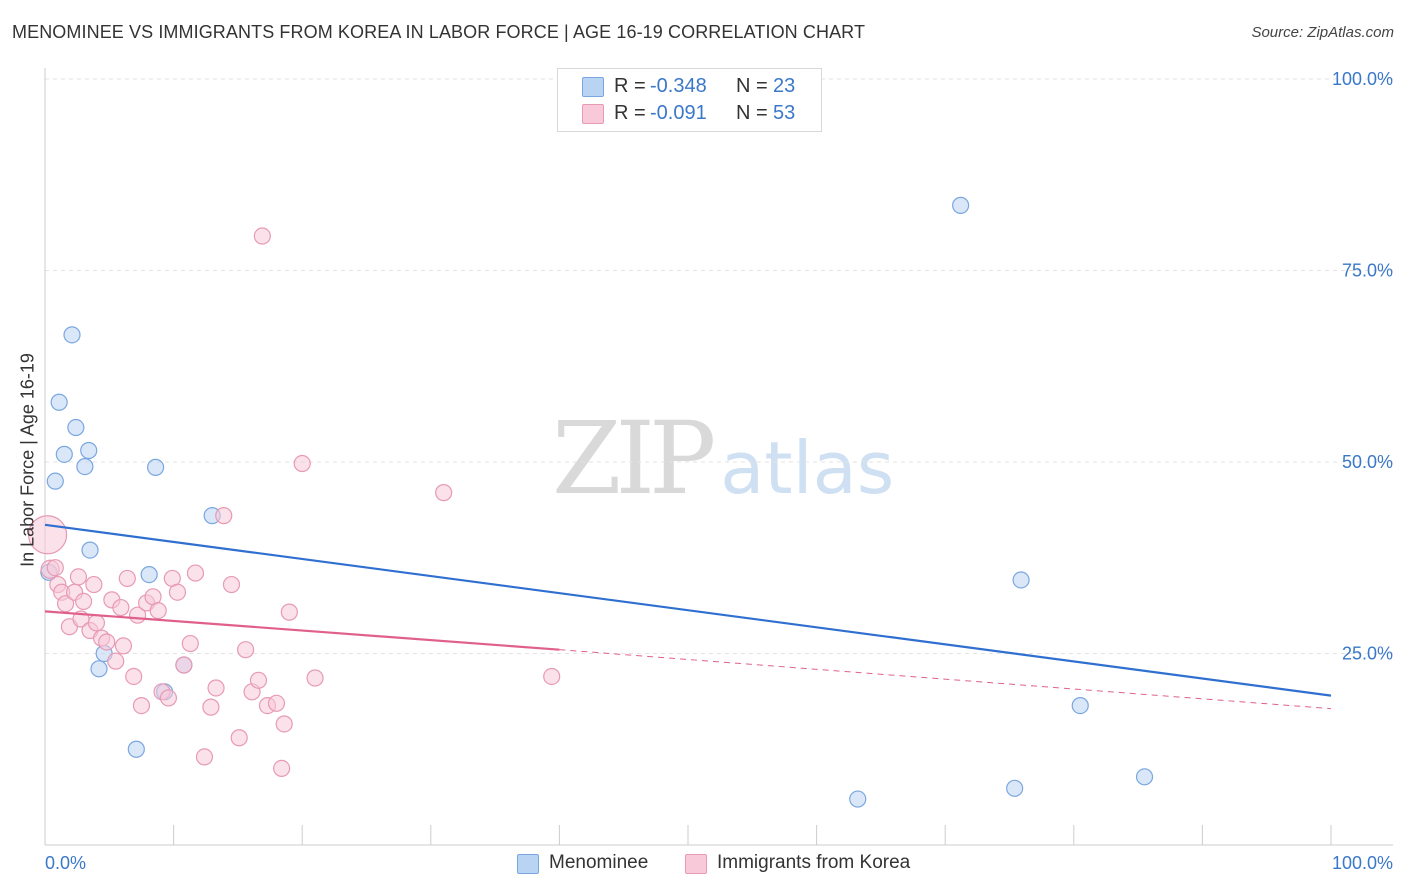 This screenshot has height=892, width=1406. I want to click on watermark-atlas: atlas, so click(807, 468).